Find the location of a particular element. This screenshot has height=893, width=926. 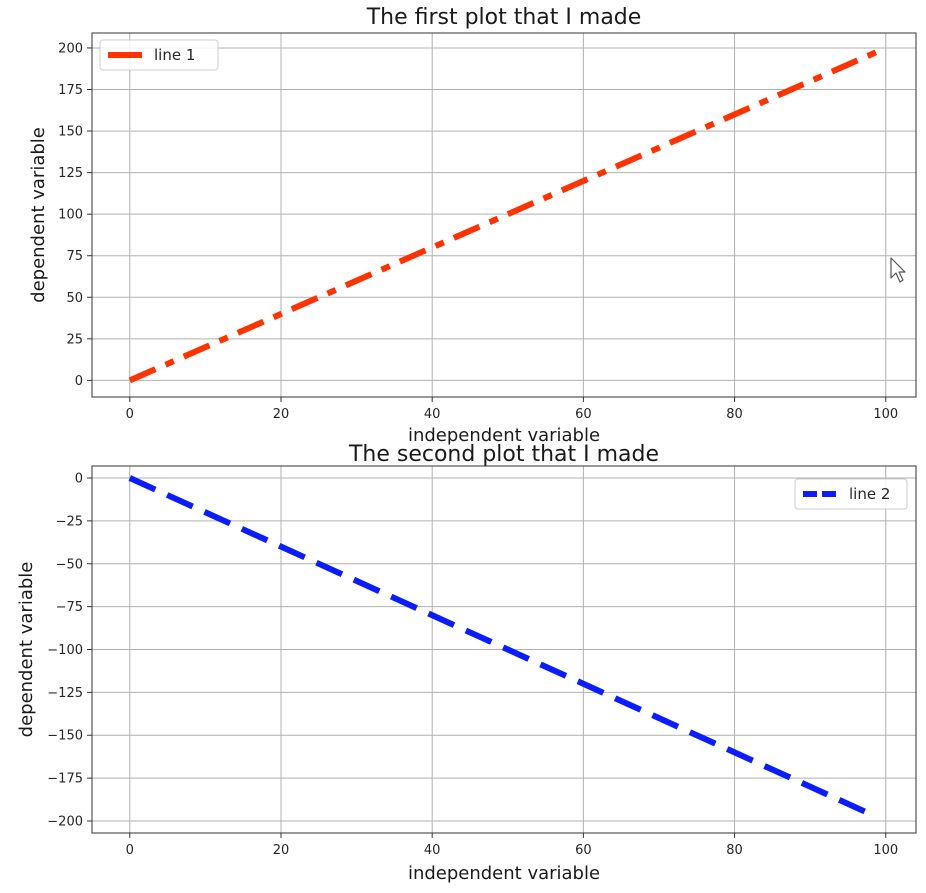

y-tick-label: 175 is located at coordinates (70, 90).